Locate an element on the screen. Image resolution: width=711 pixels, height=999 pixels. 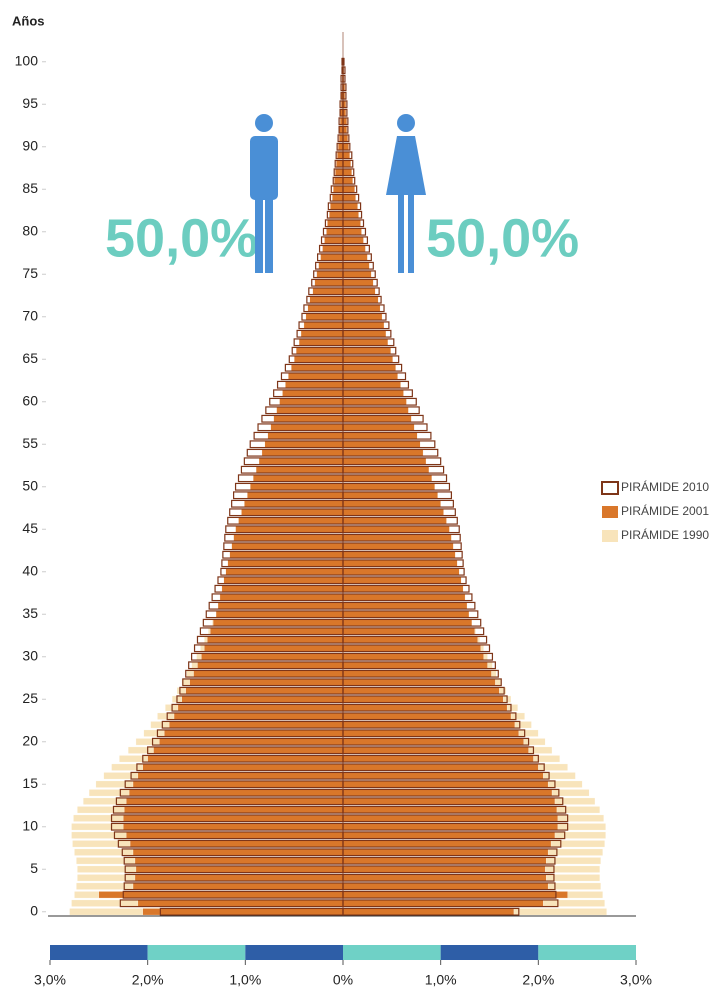
y-tick-label: 55 is located at coordinates (30, 443).